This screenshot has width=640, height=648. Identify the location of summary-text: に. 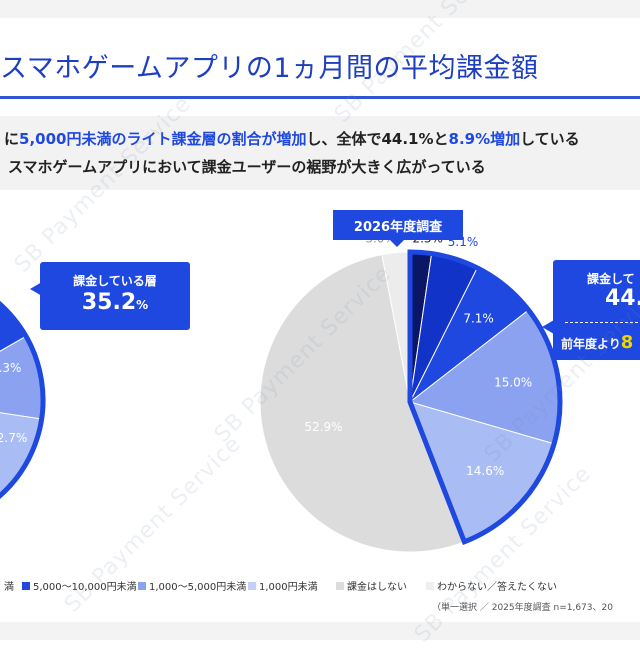
(12, 139).